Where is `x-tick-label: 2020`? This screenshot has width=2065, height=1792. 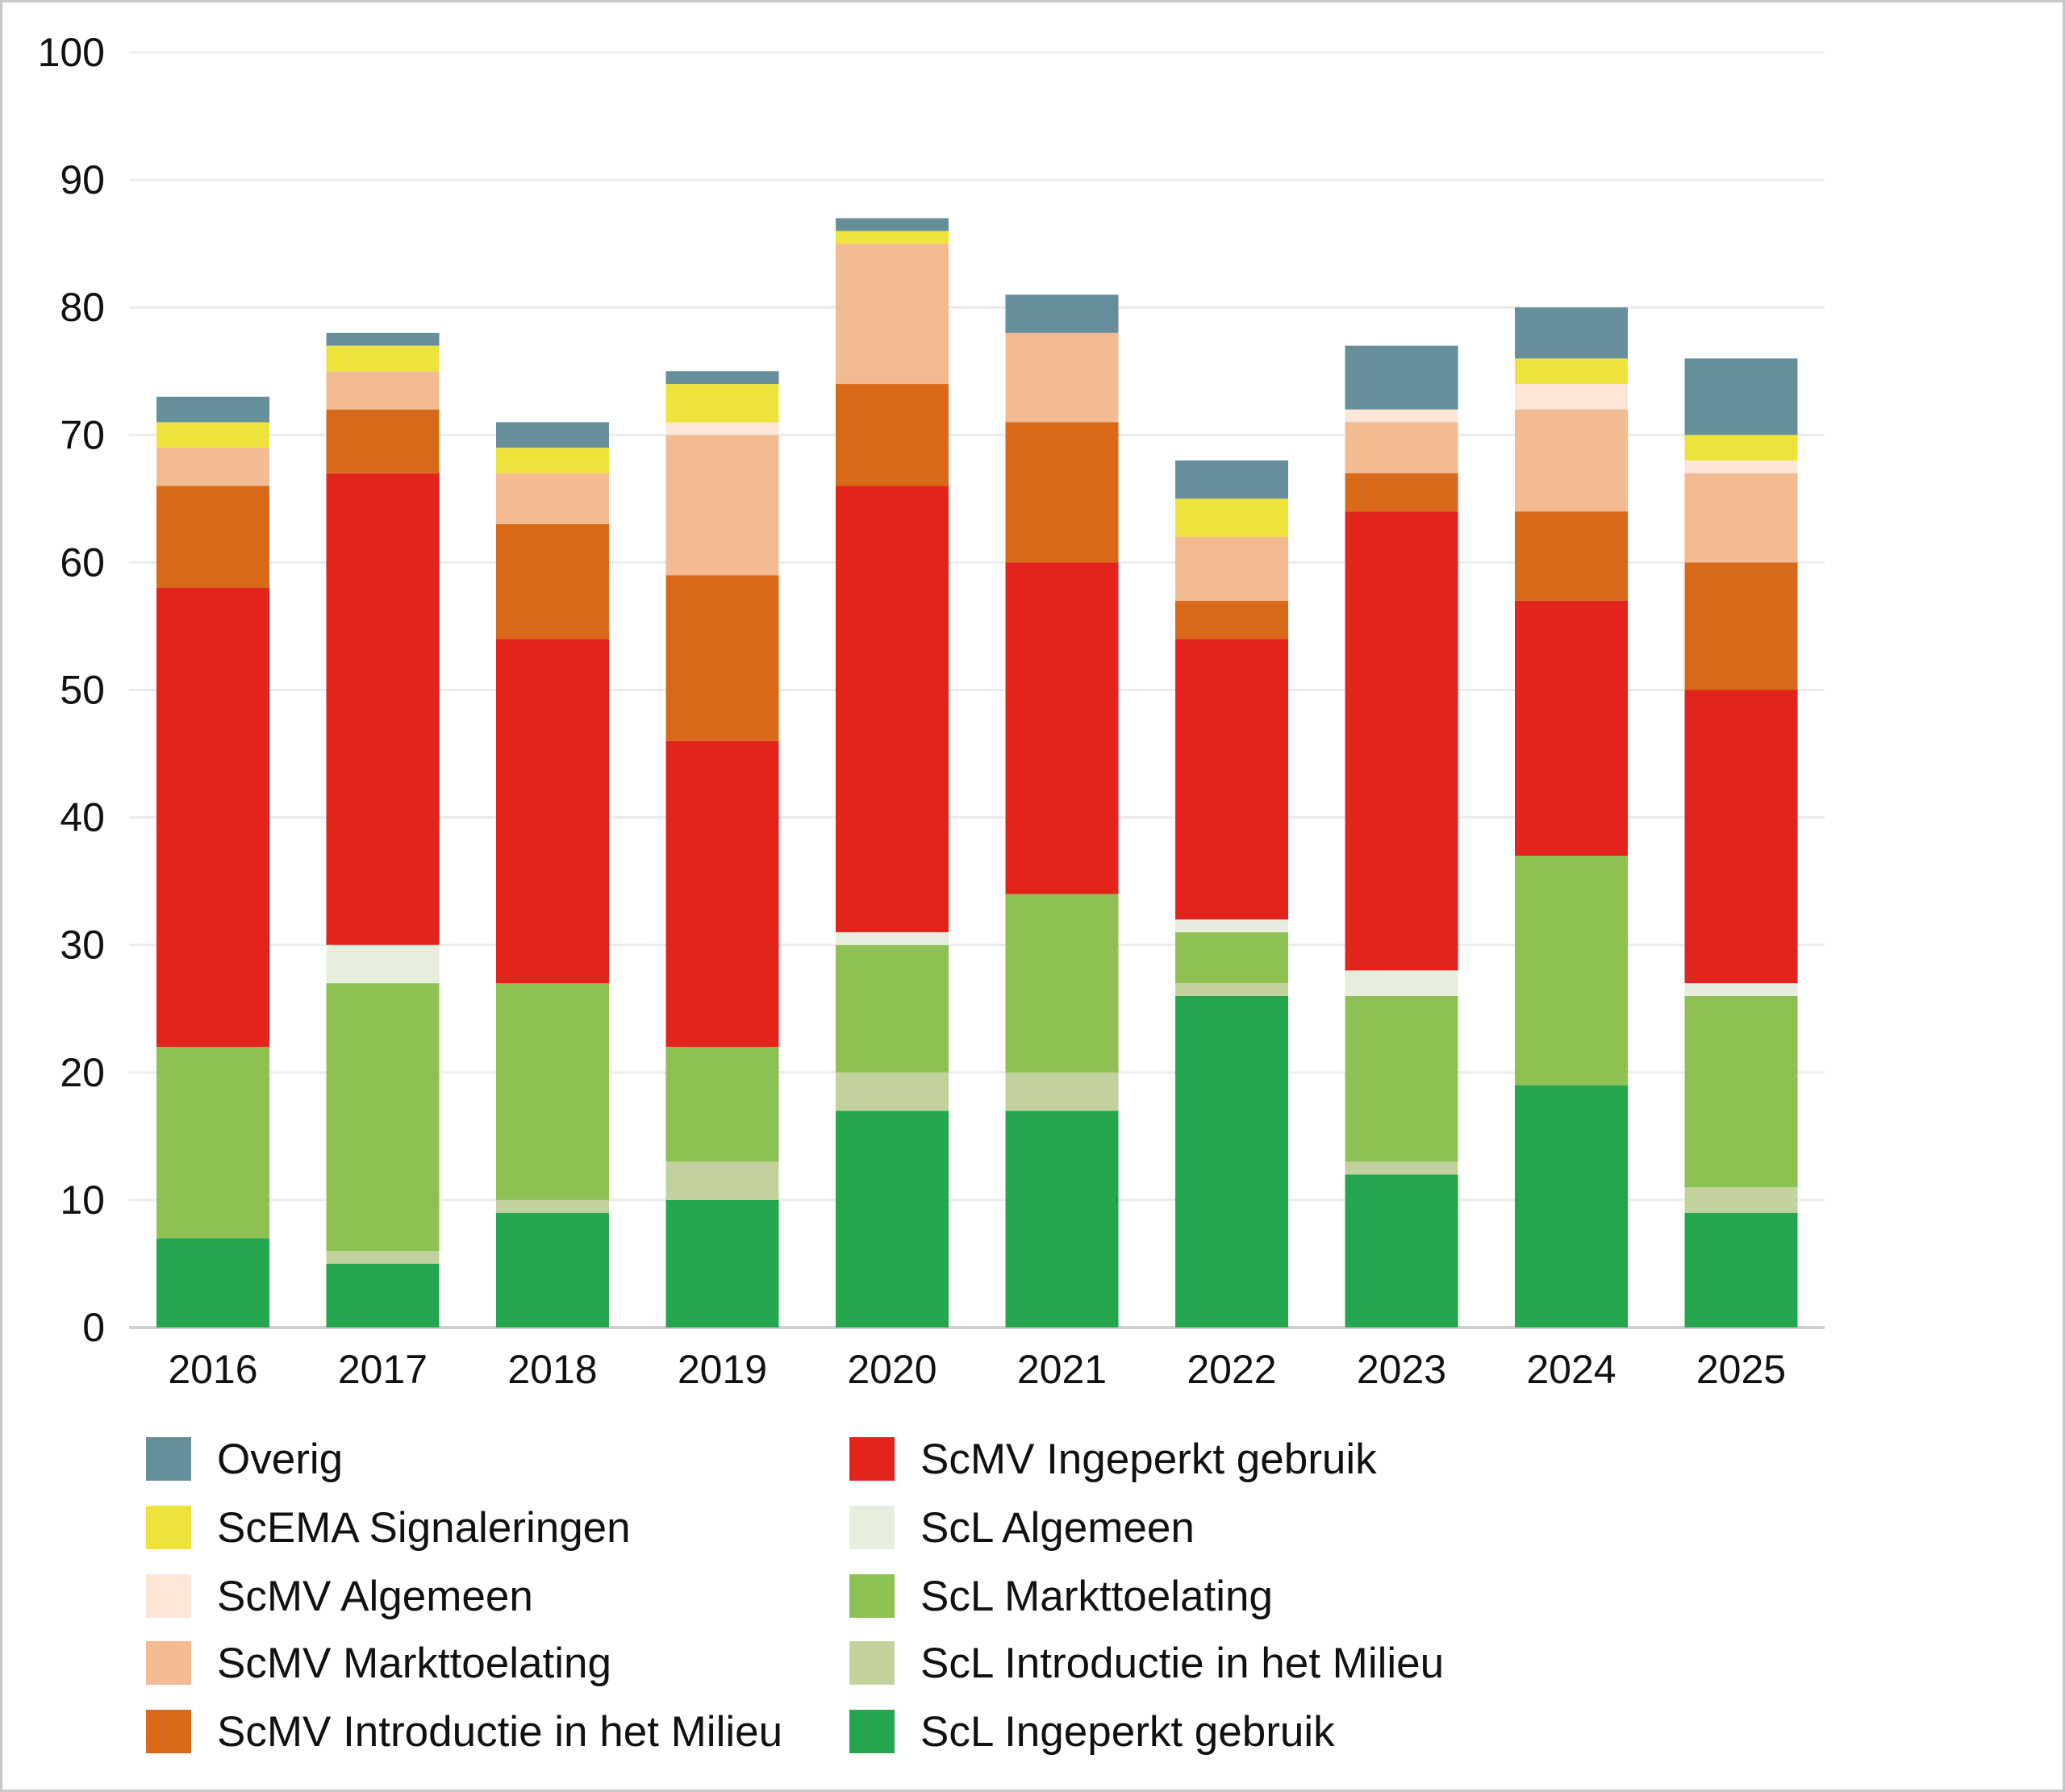 x-tick-label: 2020 is located at coordinates (892, 1369).